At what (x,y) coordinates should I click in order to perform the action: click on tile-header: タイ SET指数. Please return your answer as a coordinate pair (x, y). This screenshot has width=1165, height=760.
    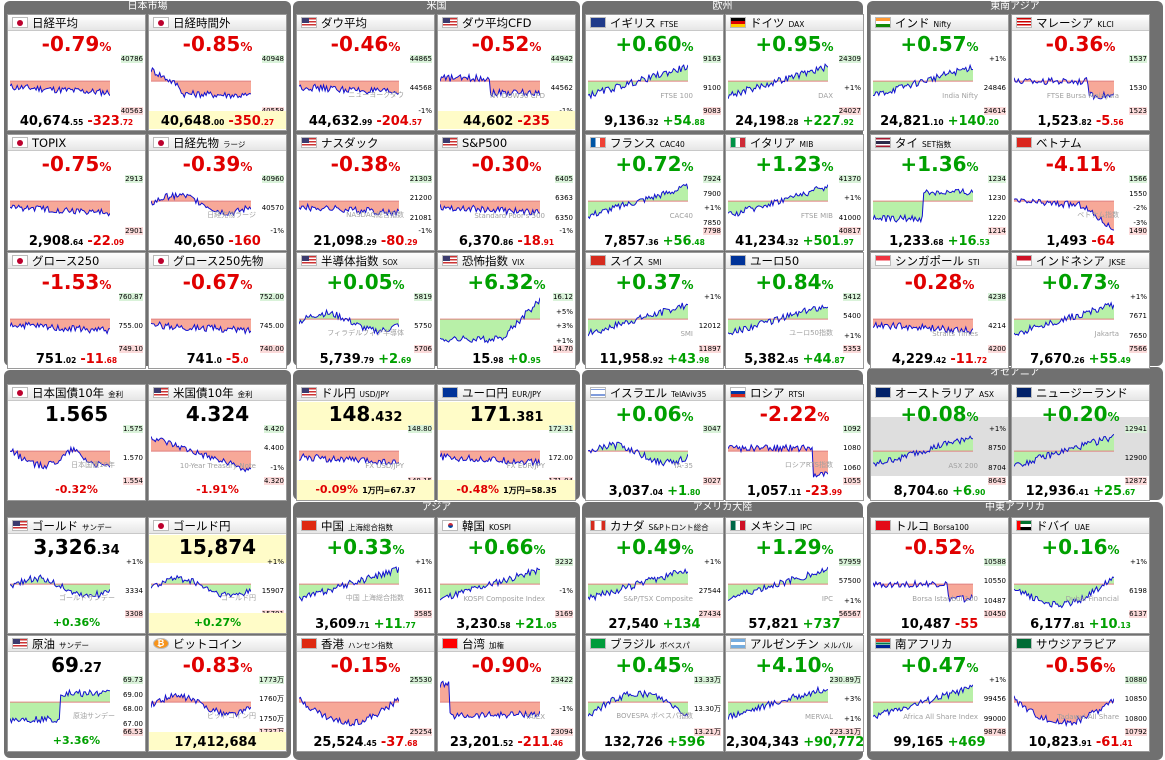
    Looking at the image, I should click on (939, 143).